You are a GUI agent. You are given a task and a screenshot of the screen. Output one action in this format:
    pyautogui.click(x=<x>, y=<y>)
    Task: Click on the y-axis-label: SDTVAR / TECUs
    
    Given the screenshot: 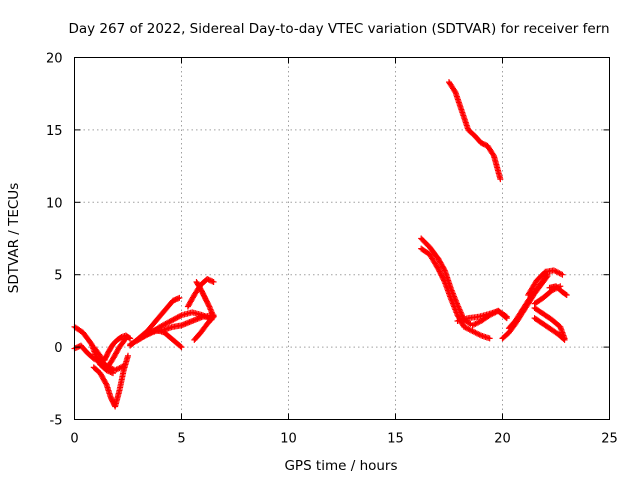 What is the action you would take?
    pyautogui.click(x=14, y=238)
    